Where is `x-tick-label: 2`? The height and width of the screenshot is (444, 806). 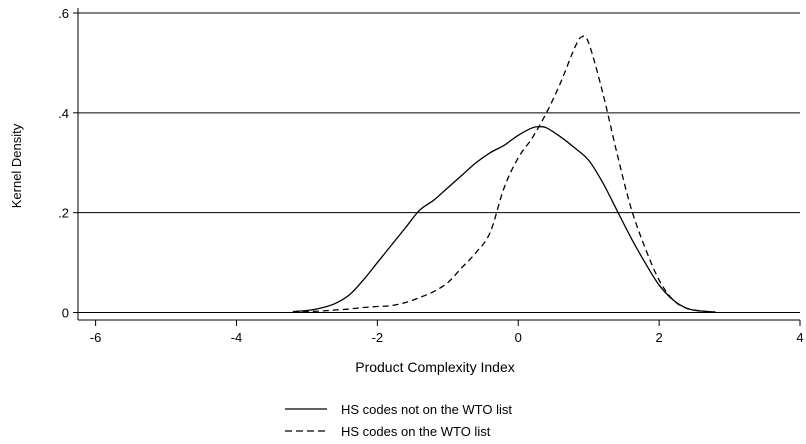 x-tick-label: 2 is located at coordinates (659, 337).